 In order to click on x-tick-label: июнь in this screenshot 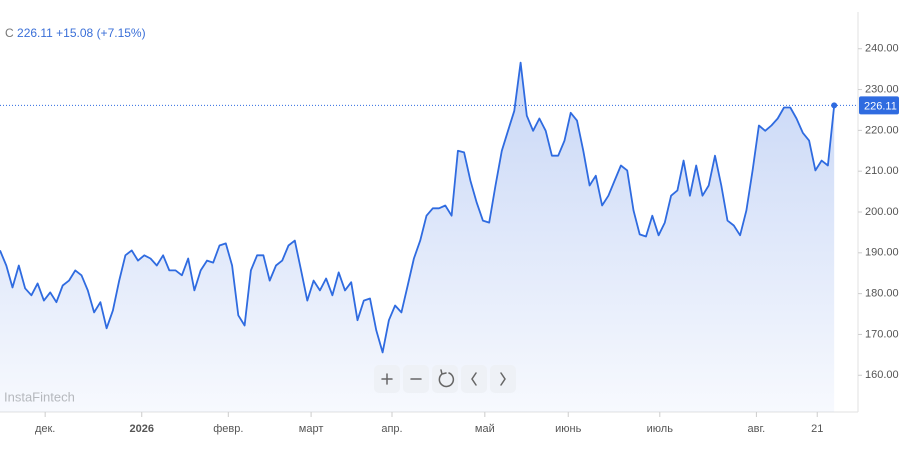, I will do `click(568, 429)`.